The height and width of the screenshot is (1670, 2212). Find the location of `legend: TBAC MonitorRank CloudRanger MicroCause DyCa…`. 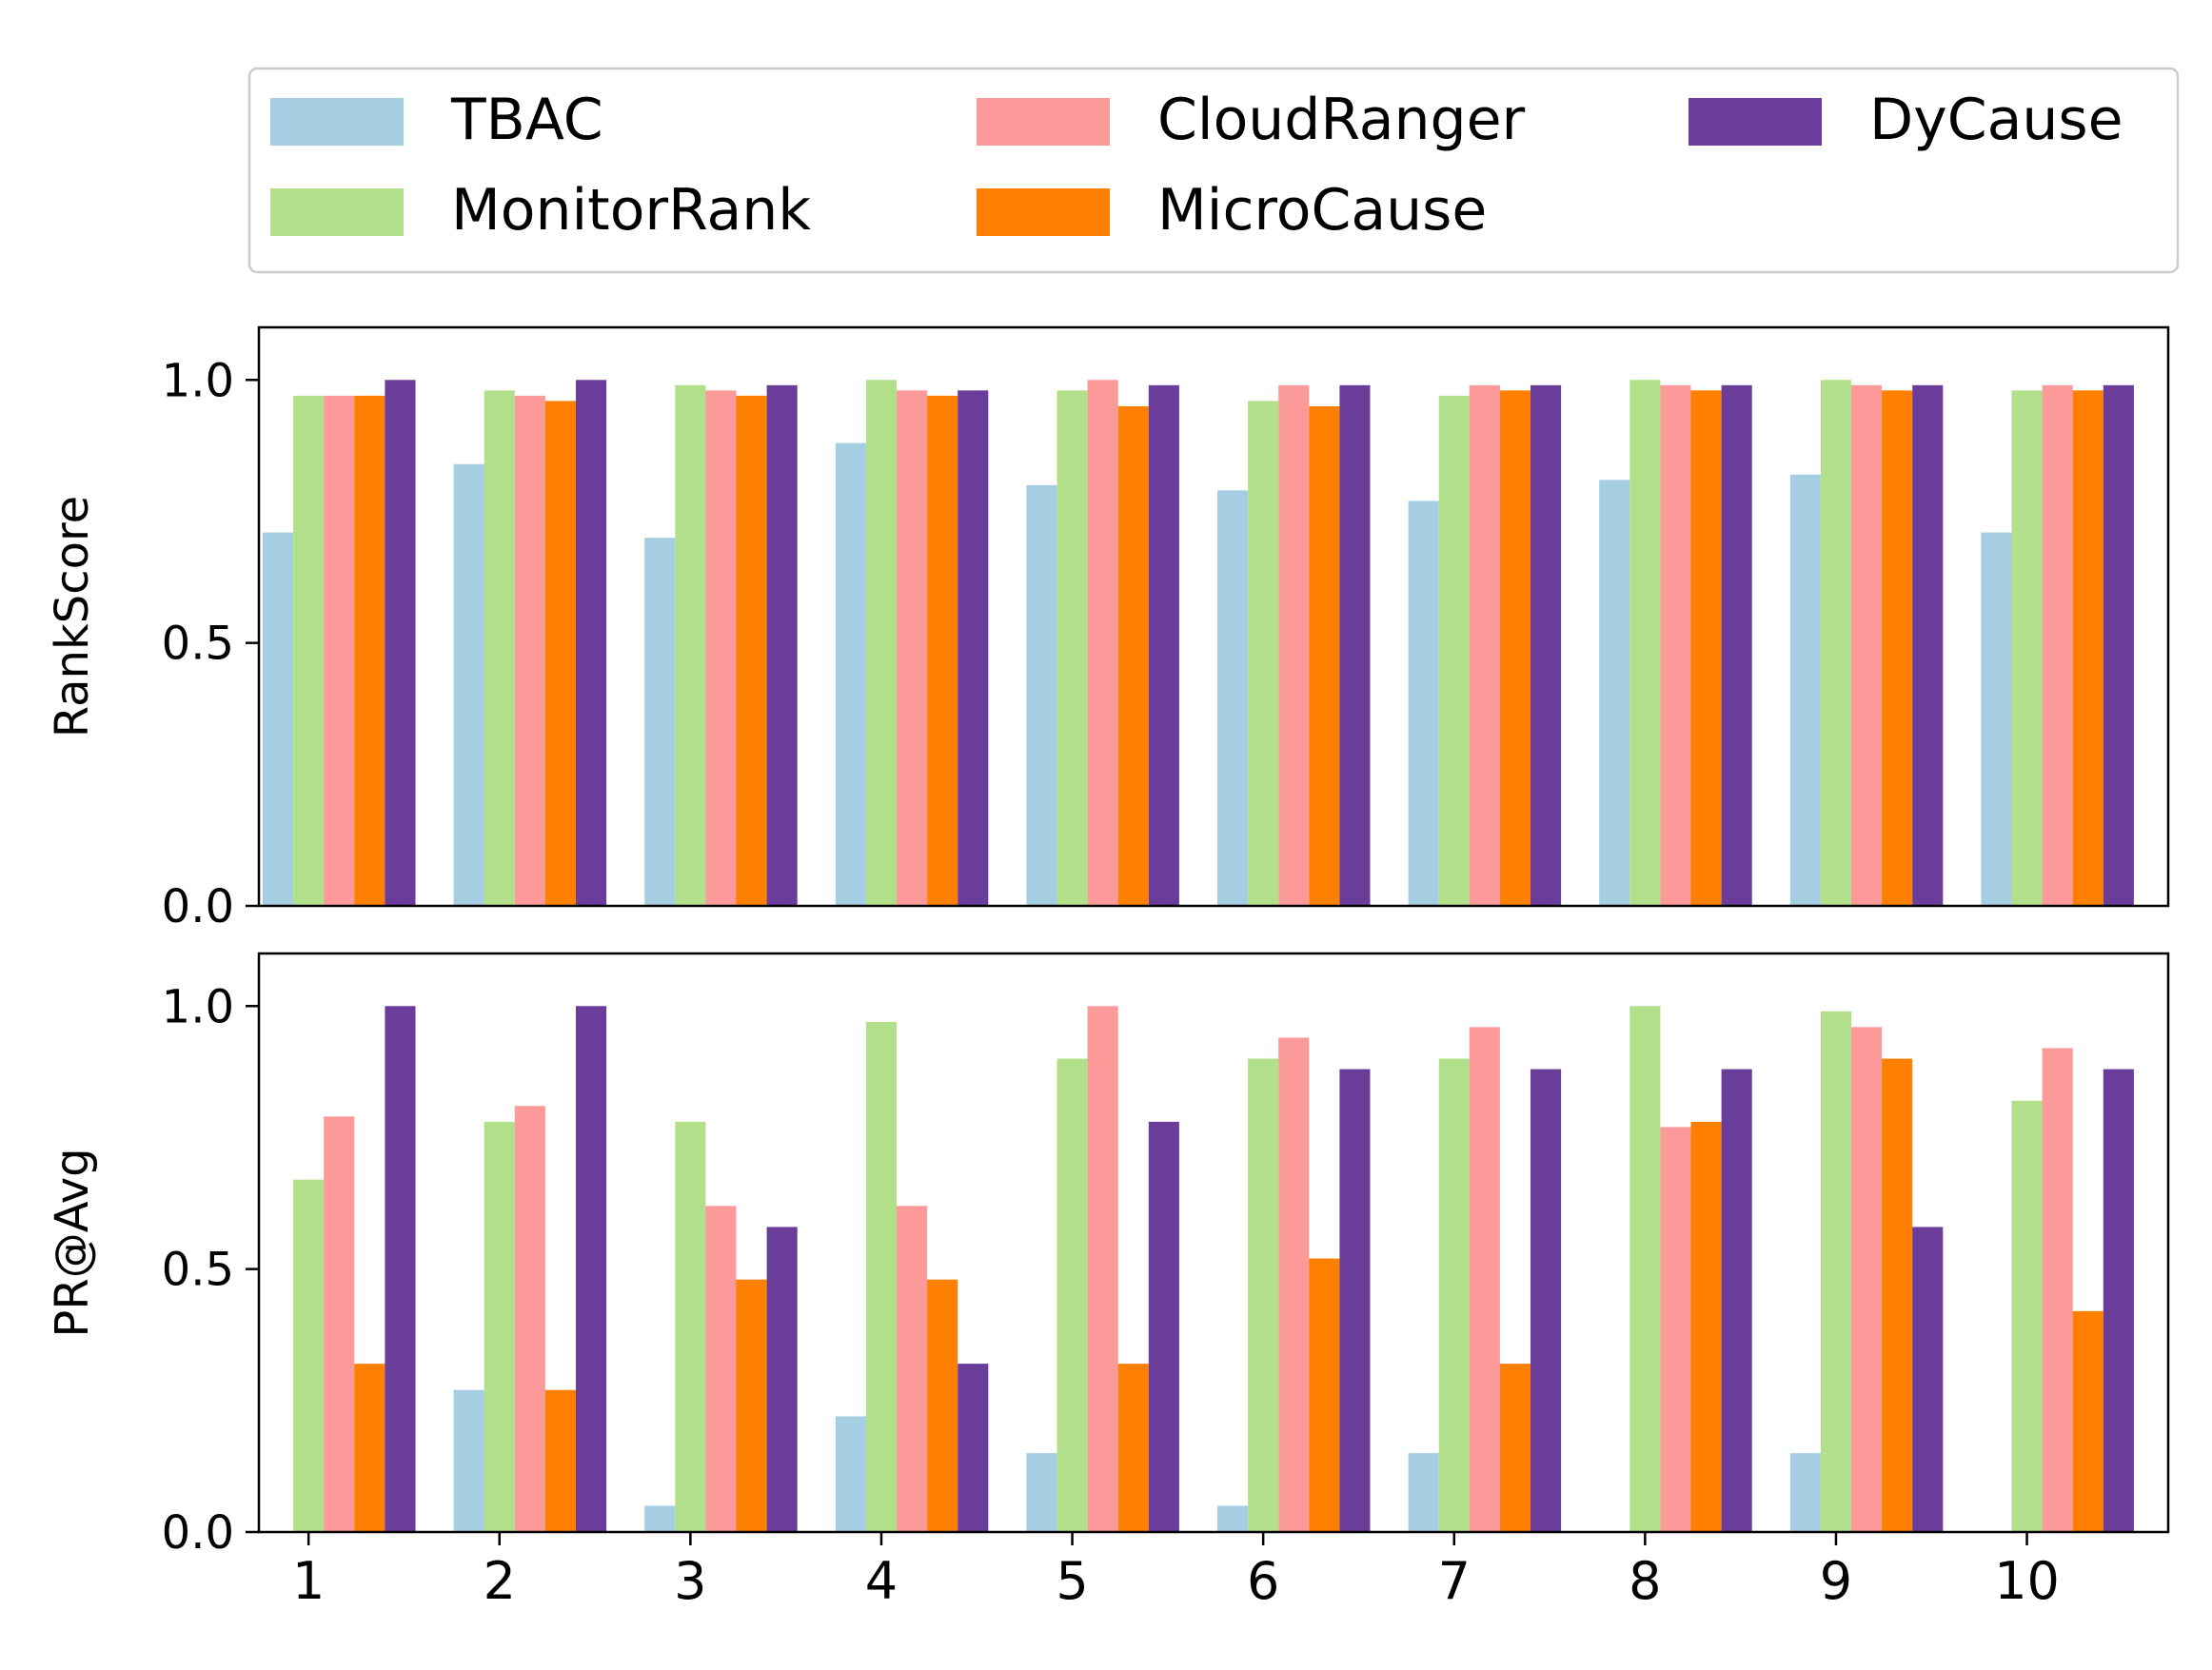

legend: TBAC MonitorRank CloudRanger MicroCause DyCa… is located at coordinates (1213, 170).